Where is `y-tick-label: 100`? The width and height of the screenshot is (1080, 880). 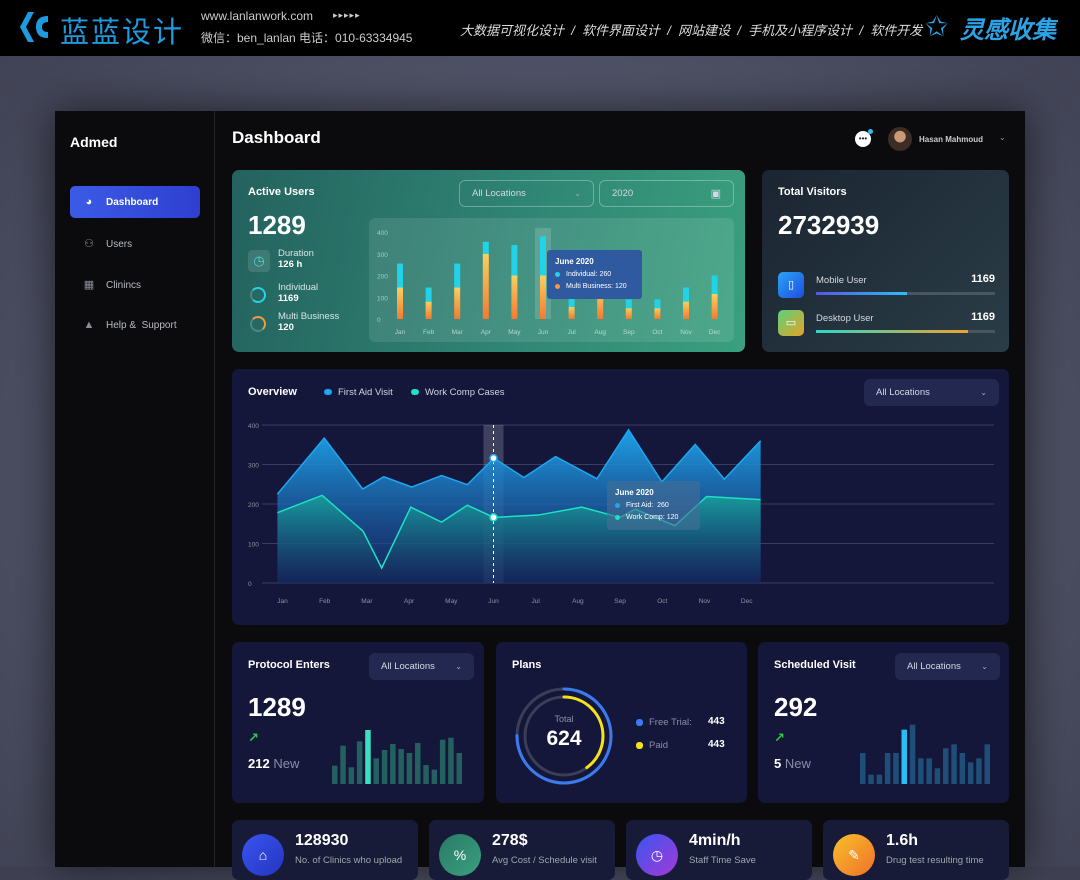 y-tick-label: 100 is located at coordinates (253, 545).